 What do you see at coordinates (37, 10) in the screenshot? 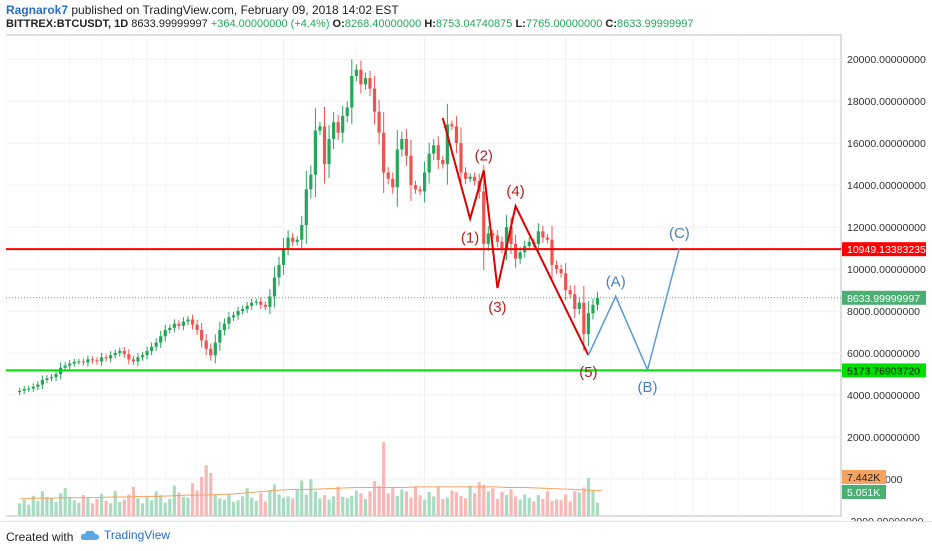
I see `author-link: Ragnarok7` at bounding box center [37, 10].